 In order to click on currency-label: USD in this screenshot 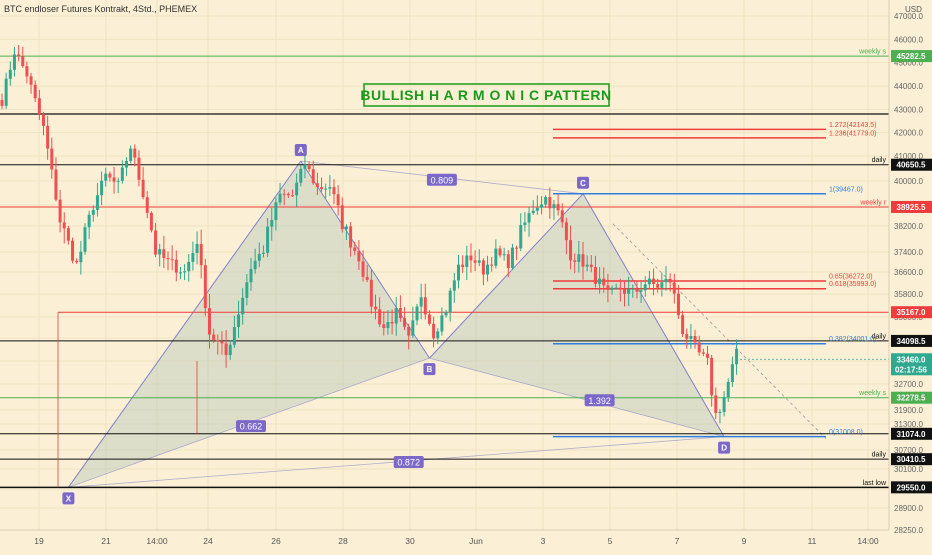, I will do `click(913, 9)`.